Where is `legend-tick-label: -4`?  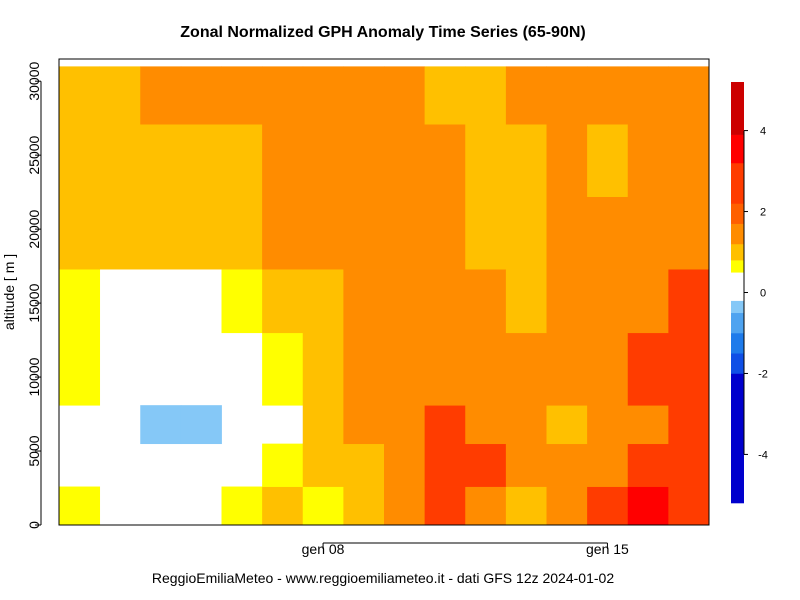
legend-tick-label: -4 is located at coordinates (763, 455).